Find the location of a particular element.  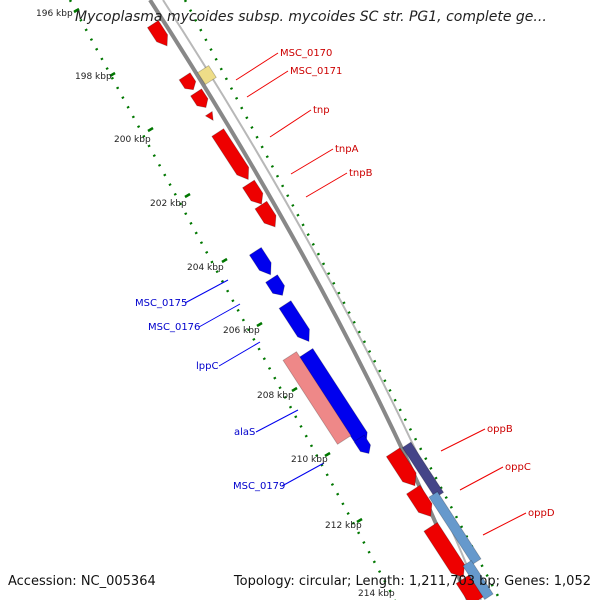

gene-label-oppb: oppB is located at coordinates (500, 429).